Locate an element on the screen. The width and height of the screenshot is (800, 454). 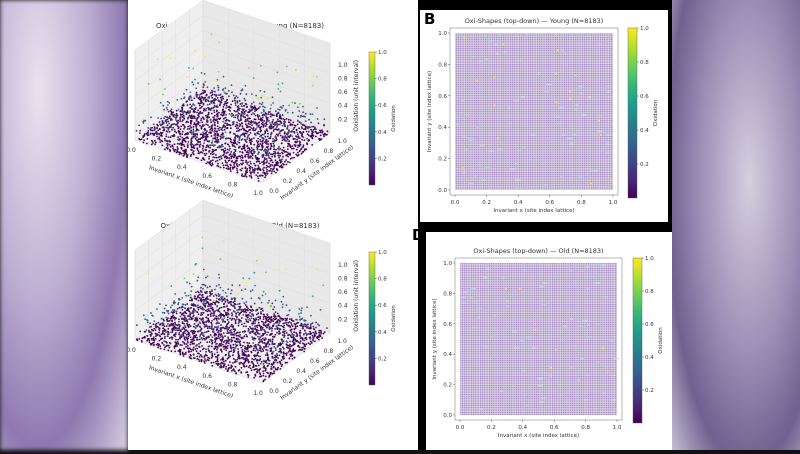
y-tick-label: 0.2 is located at coordinates (442, 160).